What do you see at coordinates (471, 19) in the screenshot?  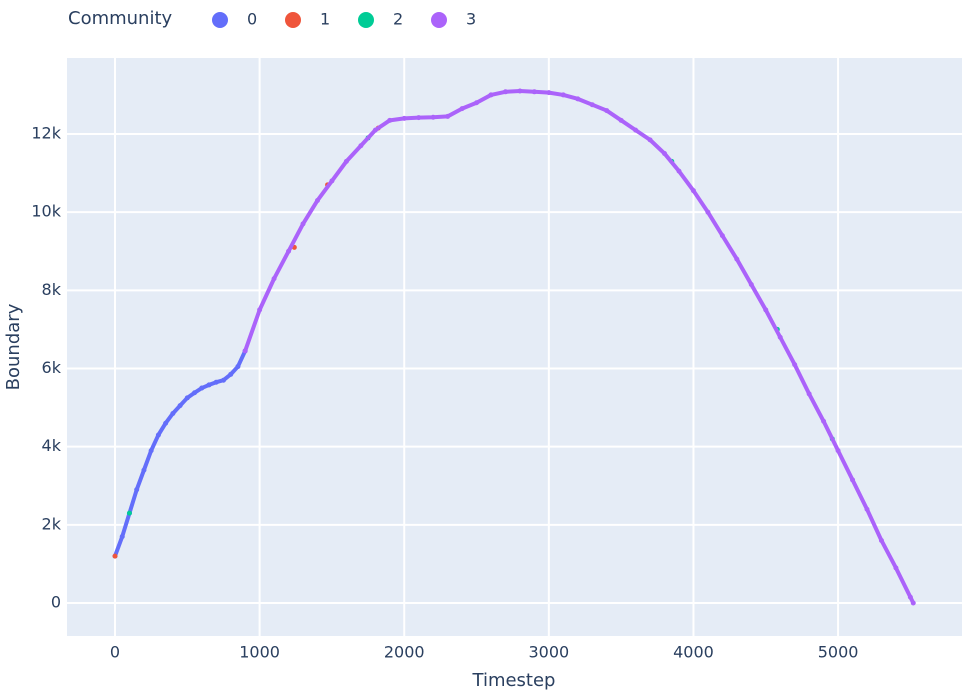 I see `legend-label: 3` at bounding box center [471, 19].